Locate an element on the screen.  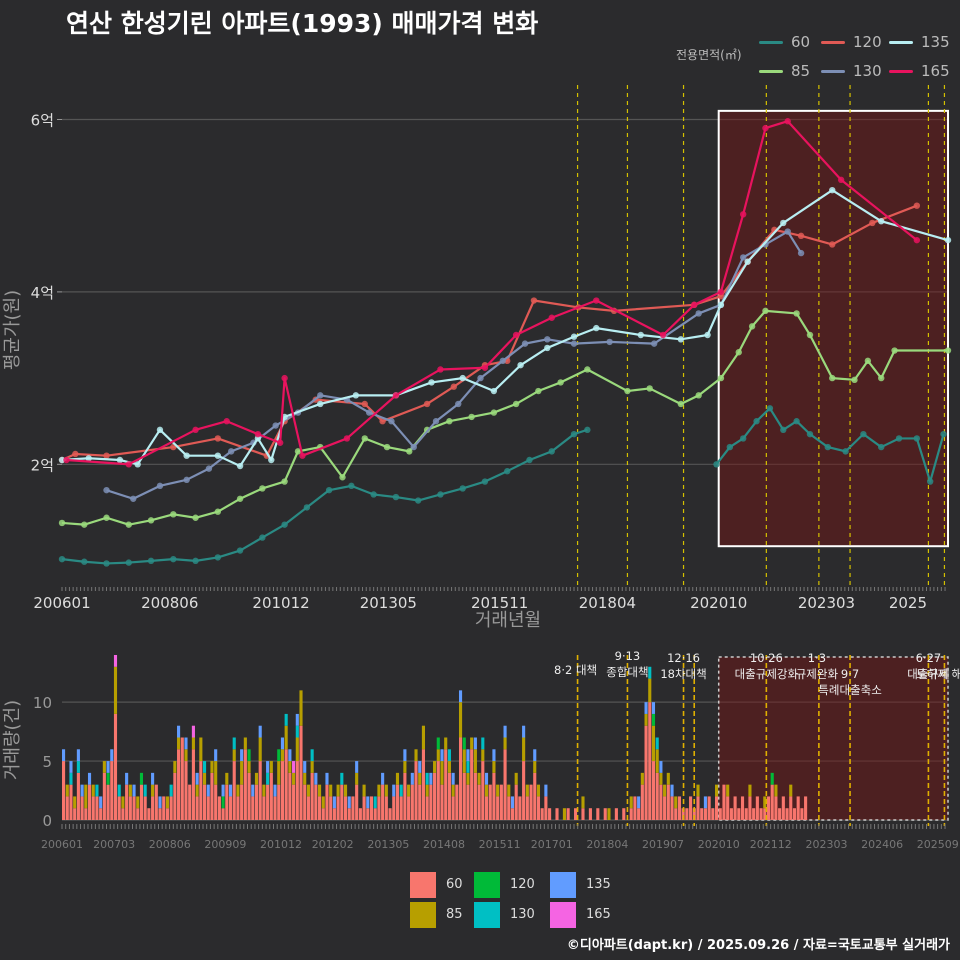
x-tick-label: 201804 is located at coordinates (607, 603).